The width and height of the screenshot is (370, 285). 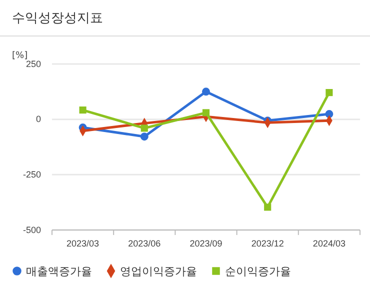 What do you see at coordinates (83, 243) in the screenshot?
I see `x-tick-label: 2023/03` at bounding box center [83, 243].